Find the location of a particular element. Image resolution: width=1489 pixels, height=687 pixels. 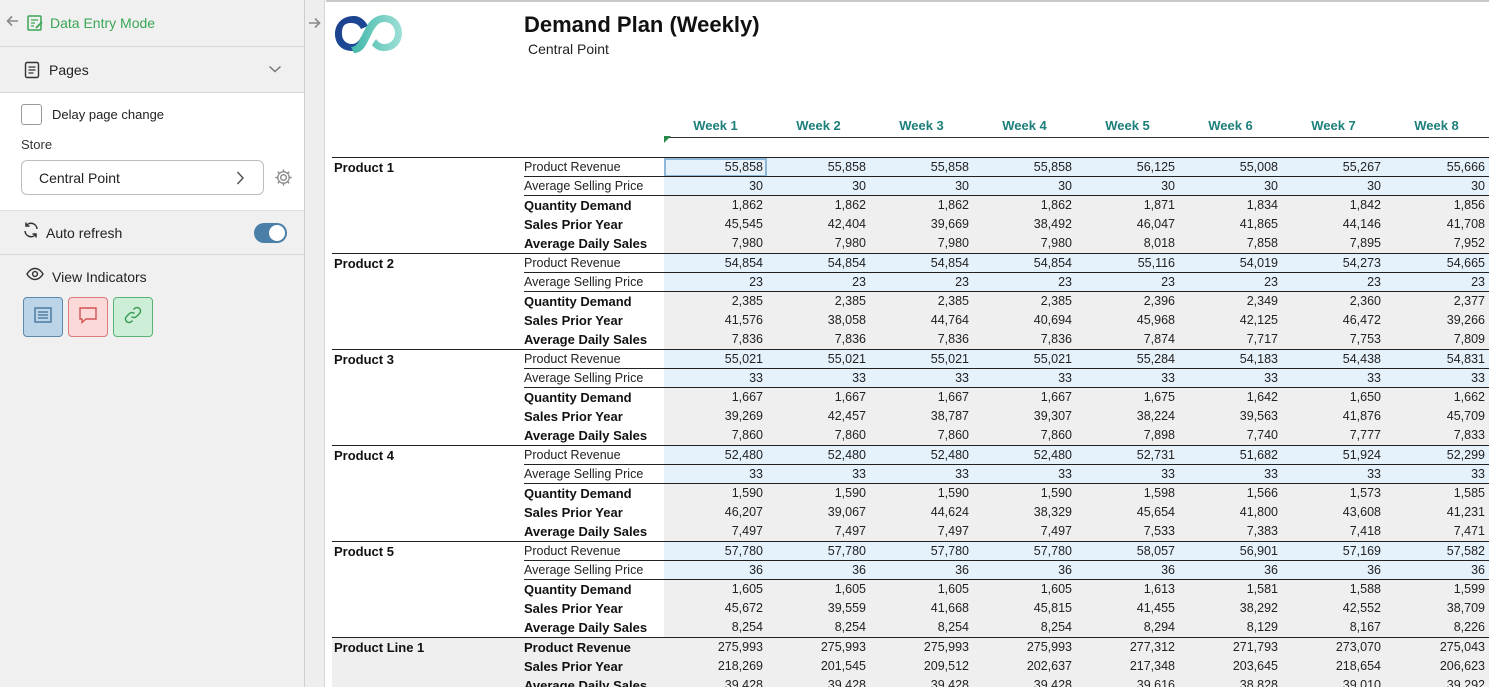

forward-arrow-icon is located at coordinates (314, 25).